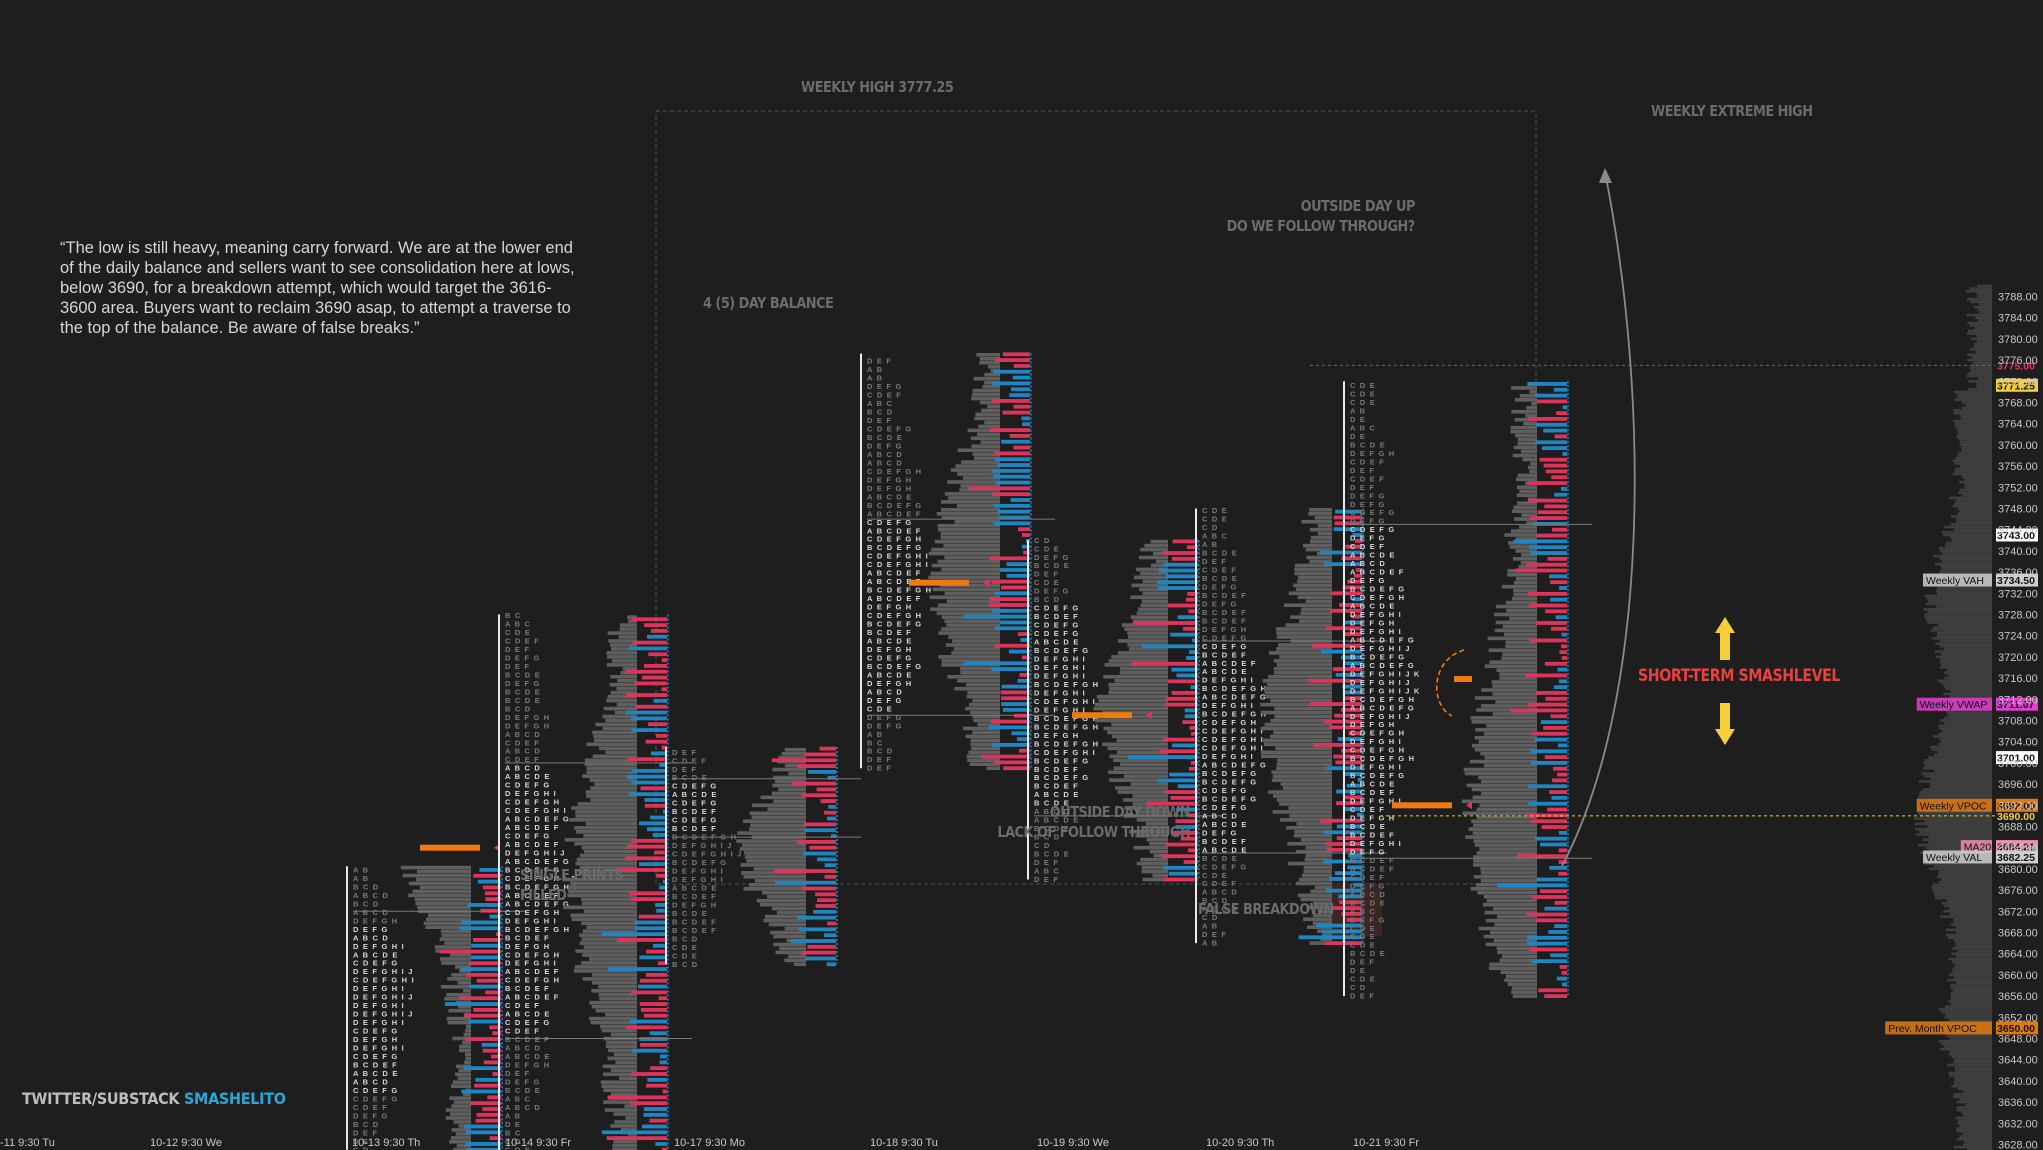  What do you see at coordinates (537, 861) in the screenshot?
I see `tpo-letters: A B C D E F G` at bounding box center [537, 861].